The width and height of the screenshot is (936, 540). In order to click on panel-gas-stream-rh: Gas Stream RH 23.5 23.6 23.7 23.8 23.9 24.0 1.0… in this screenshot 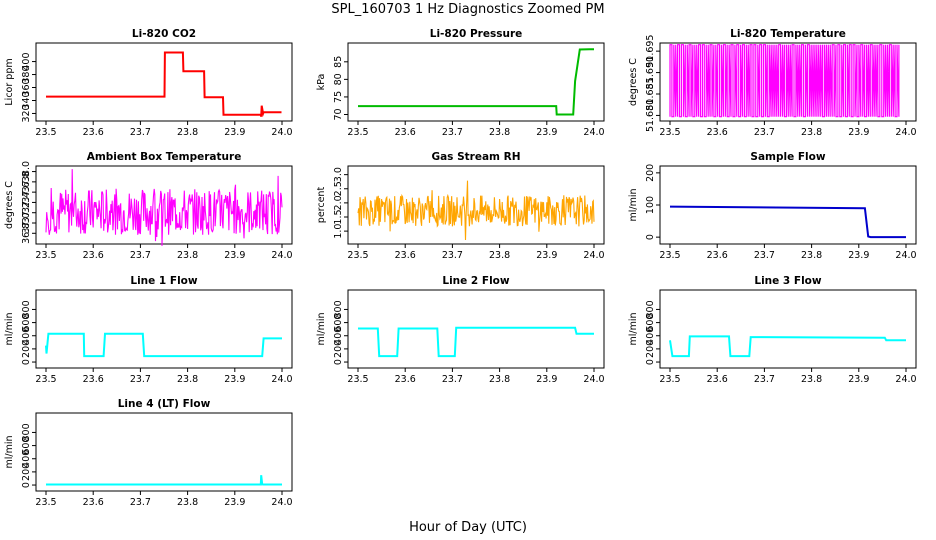, I will do `click(460, 206)`.